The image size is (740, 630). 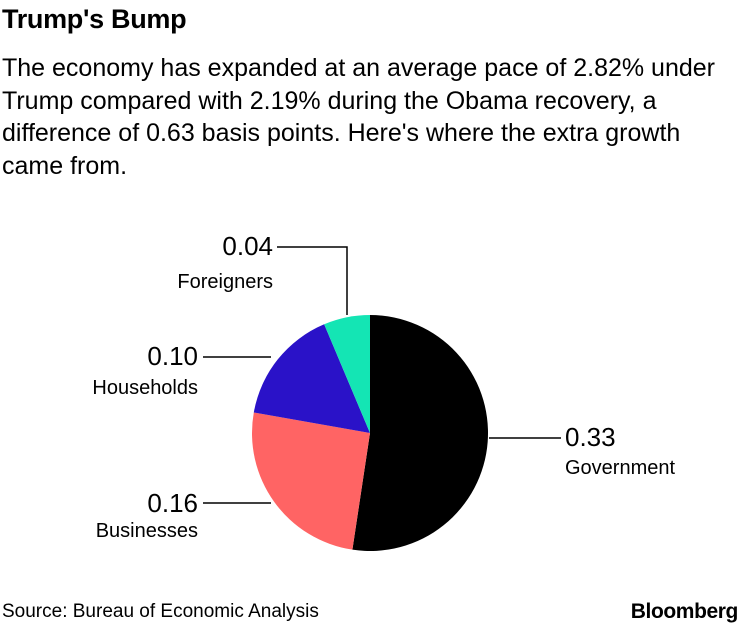 I want to click on value-label-foreigners: 0.04, so click(x=247, y=246).